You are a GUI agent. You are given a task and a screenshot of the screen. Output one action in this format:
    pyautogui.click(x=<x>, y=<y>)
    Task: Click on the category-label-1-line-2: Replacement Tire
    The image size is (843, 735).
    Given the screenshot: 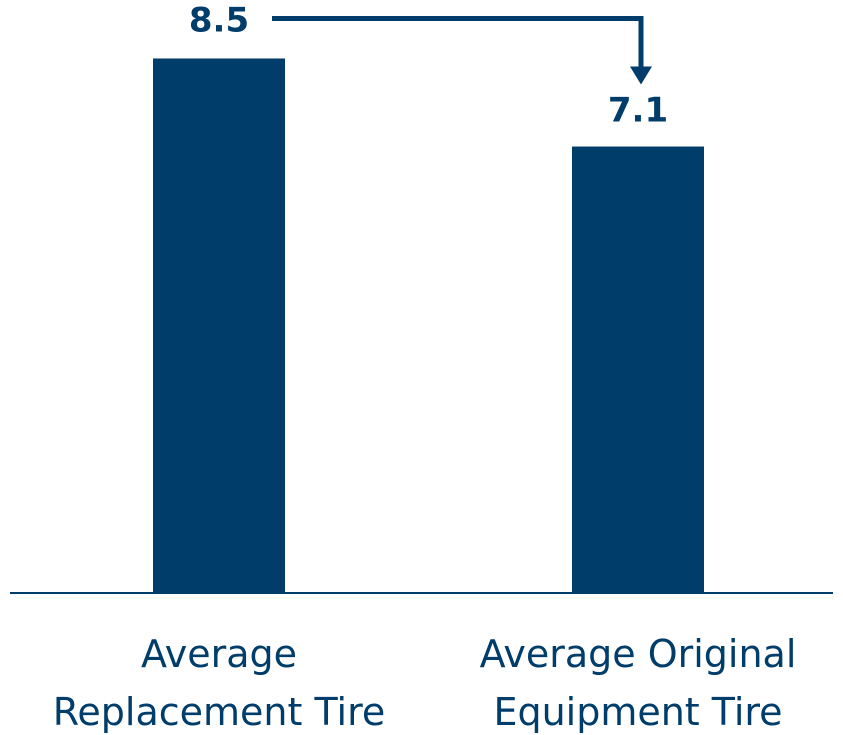 What is the action you would take?
    pyautogui.click(x=219, y=712)
    